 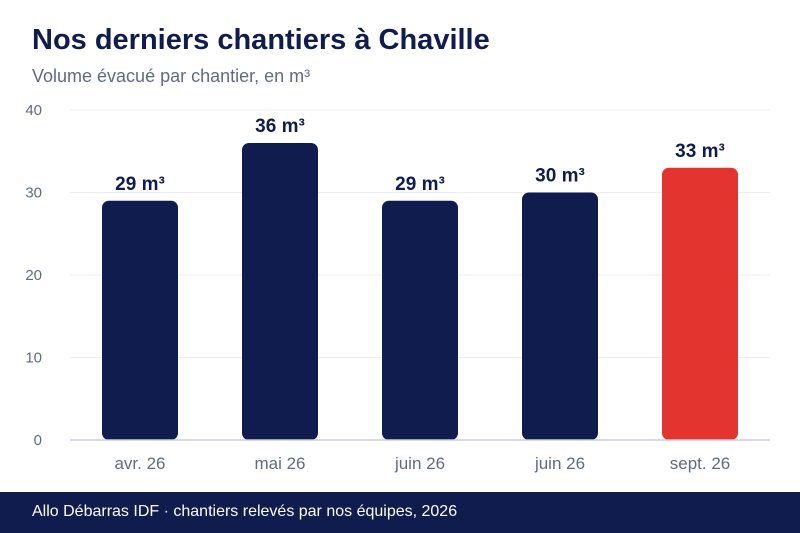 I want to click on x-tick-label: mai 26, so click(x=279, y=463).